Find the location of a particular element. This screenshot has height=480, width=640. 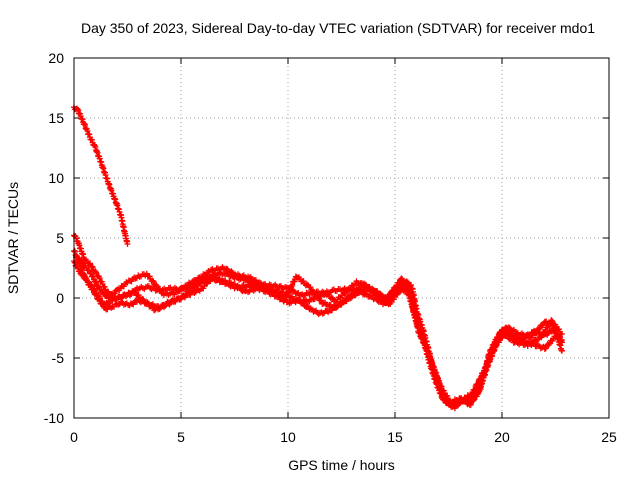

y-tick-label: 5 is located at coordinates (60, 238).